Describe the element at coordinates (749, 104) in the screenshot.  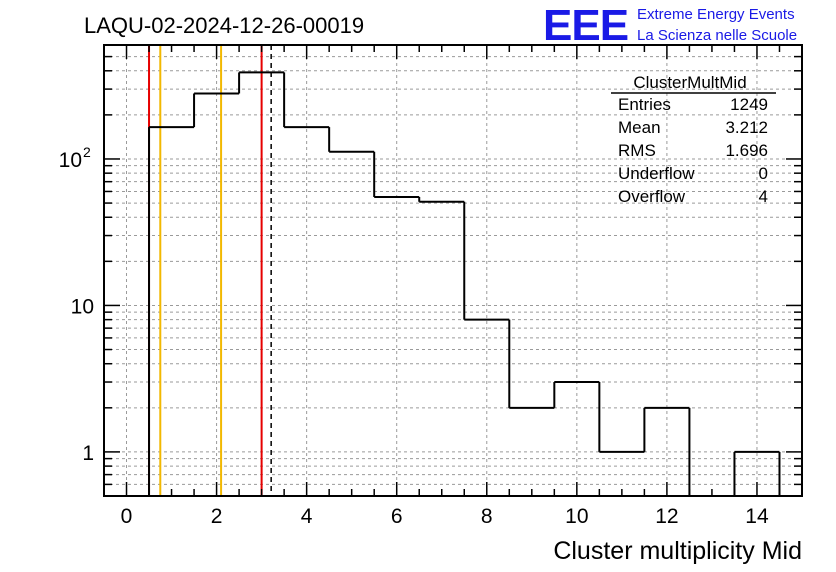
I see `stats-value-entries: 1249` at that location.